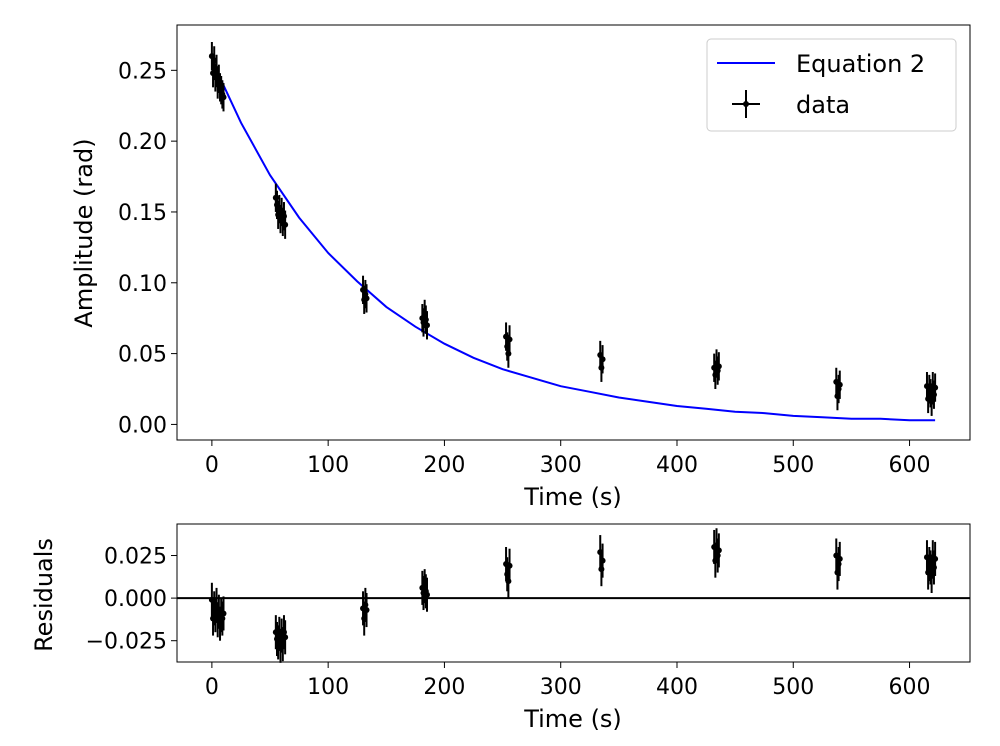  I want to click on y-tick-label: 0.025, so click(135, 557).